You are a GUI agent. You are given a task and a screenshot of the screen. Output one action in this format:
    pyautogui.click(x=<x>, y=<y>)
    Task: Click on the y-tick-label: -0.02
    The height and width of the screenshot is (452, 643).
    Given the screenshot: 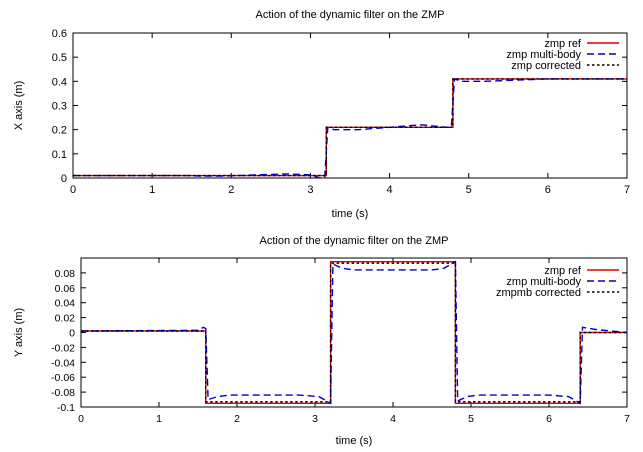 What is the action you would take?
    pyautogui.click(x=63, y=348)
    